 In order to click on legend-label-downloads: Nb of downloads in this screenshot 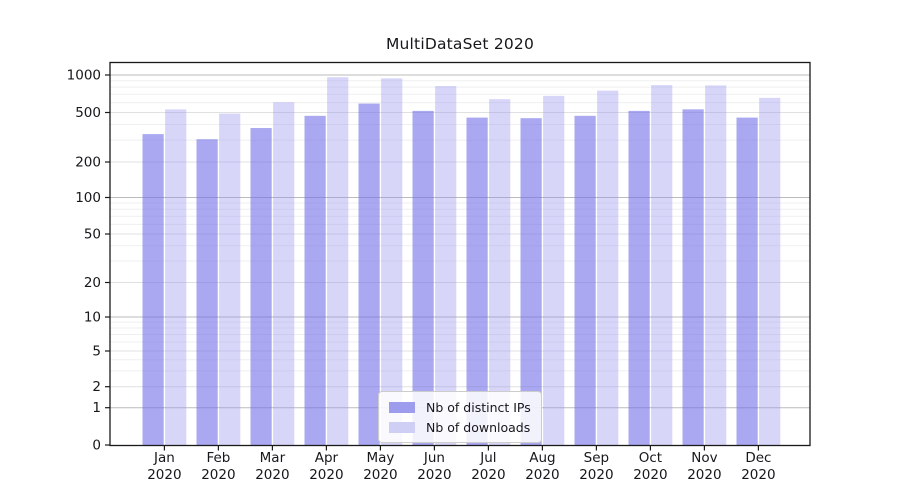, I will do `click(478, 427)`.